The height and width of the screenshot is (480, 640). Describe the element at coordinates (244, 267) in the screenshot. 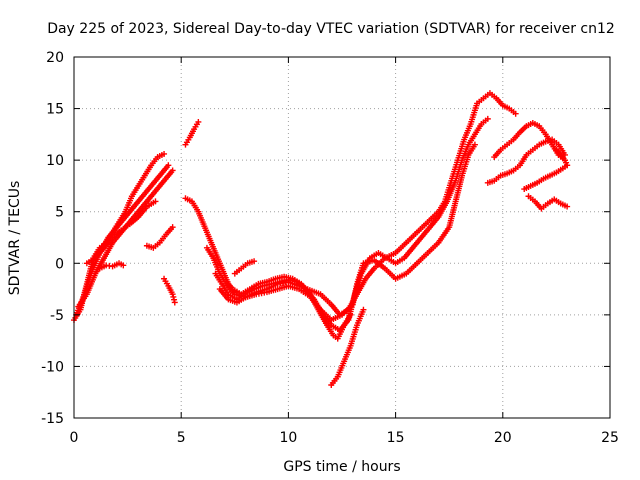

I see `series-track-n` at that location.